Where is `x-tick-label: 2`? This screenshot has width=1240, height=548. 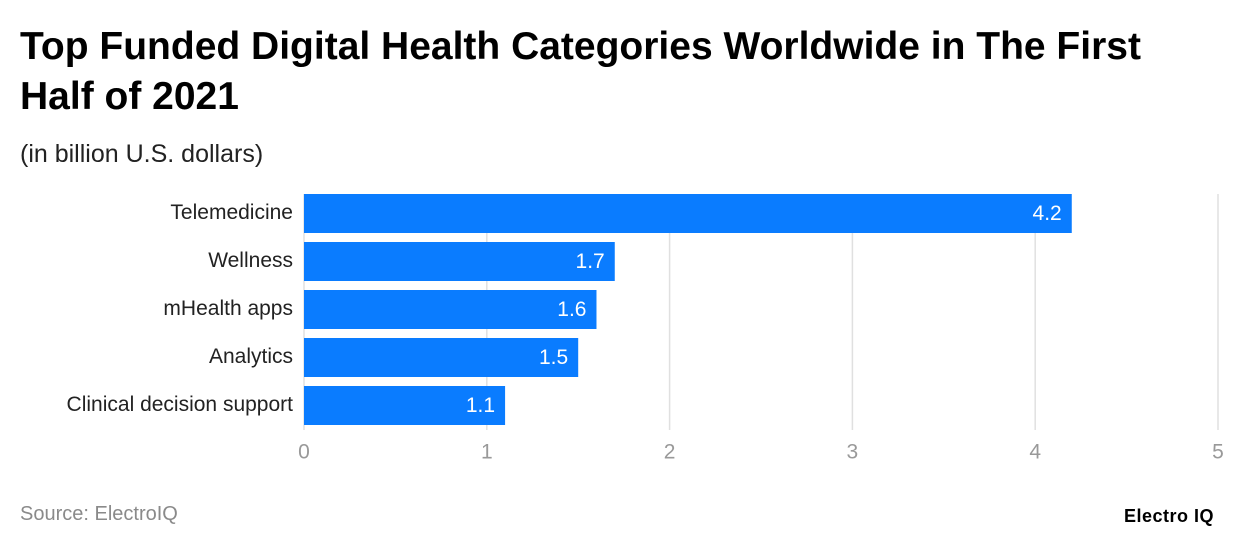
x-tick-label: 2 is located at coordinates (670, 452).